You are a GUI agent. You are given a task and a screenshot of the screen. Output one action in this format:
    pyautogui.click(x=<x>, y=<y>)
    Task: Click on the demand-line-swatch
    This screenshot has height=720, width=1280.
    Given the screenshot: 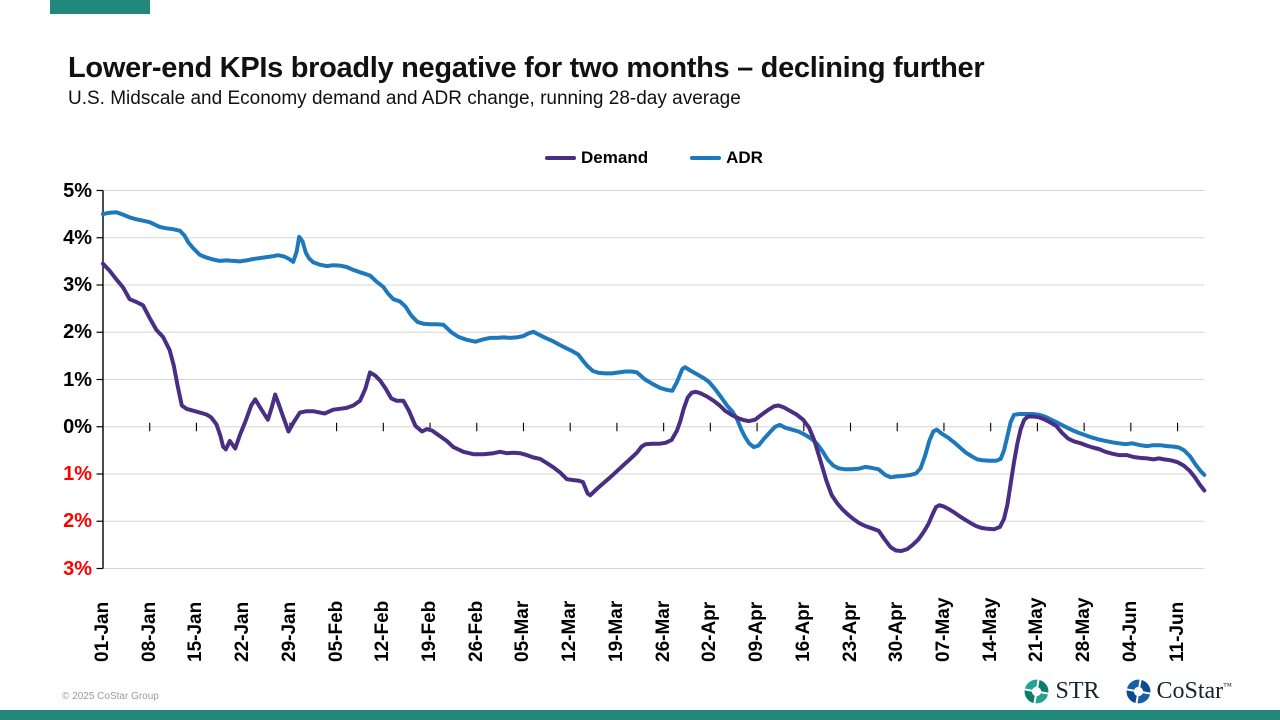 What is the action you would take?
    pyautogui.click(x=561, y=158)
    